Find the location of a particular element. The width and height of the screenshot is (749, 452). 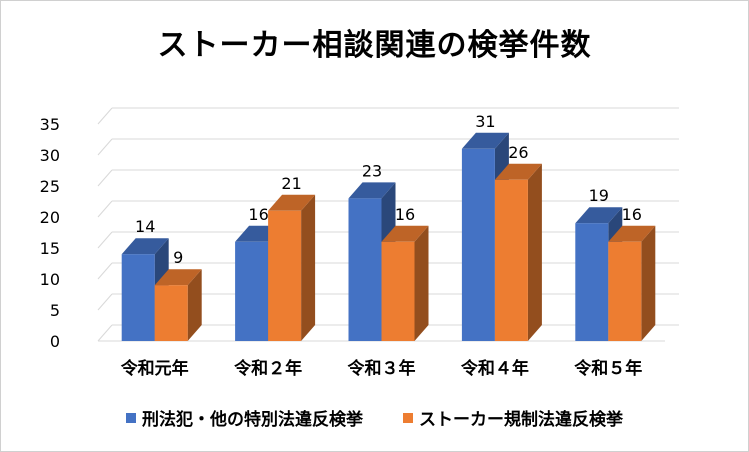

legend-label-series-2: ストーカー規制法違反検挙 is located at coordinates (521, 420).